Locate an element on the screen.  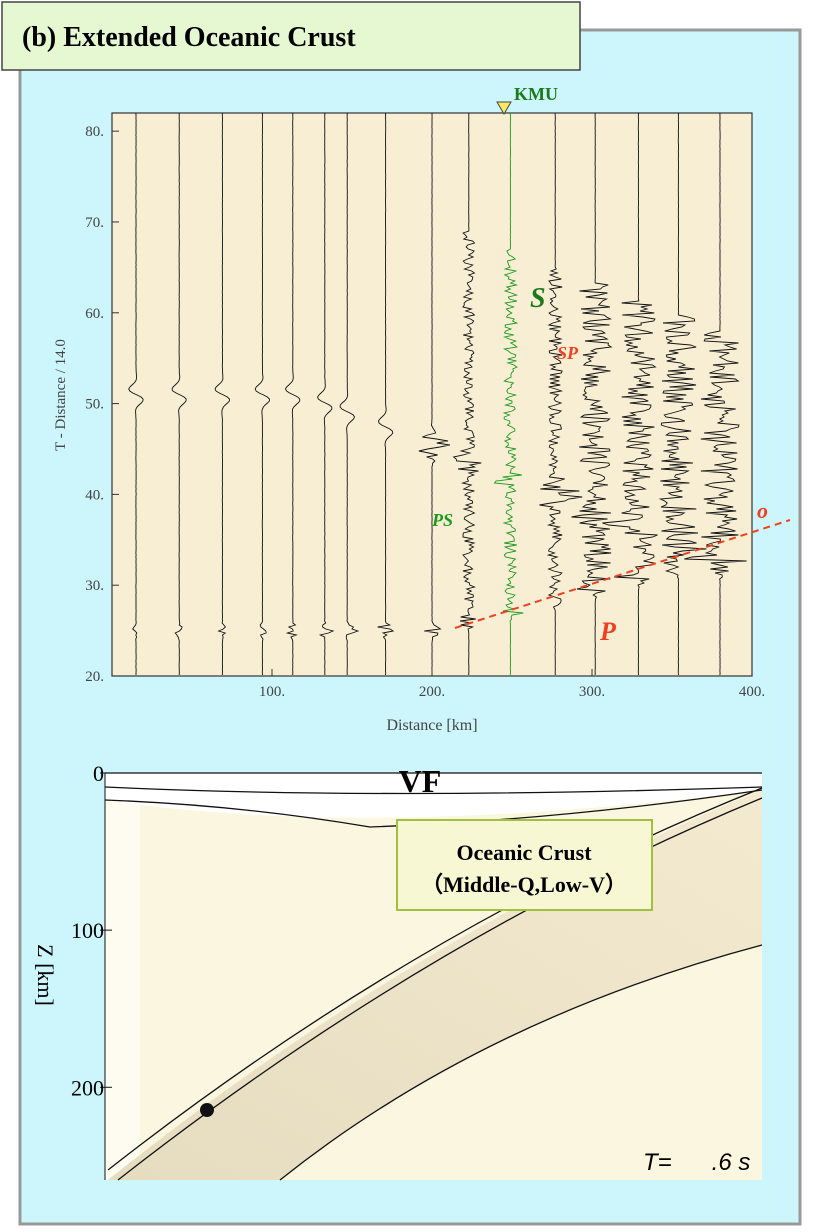
phase-label: SP is located at coordinates (568, 353).